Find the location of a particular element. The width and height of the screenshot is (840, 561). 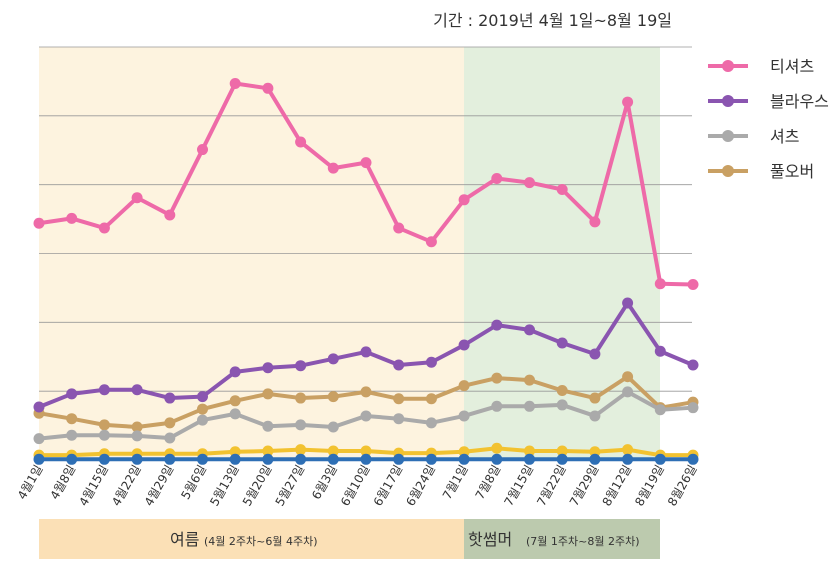

x-tick-label: 6월3일 is located at coordinates (324, 482).